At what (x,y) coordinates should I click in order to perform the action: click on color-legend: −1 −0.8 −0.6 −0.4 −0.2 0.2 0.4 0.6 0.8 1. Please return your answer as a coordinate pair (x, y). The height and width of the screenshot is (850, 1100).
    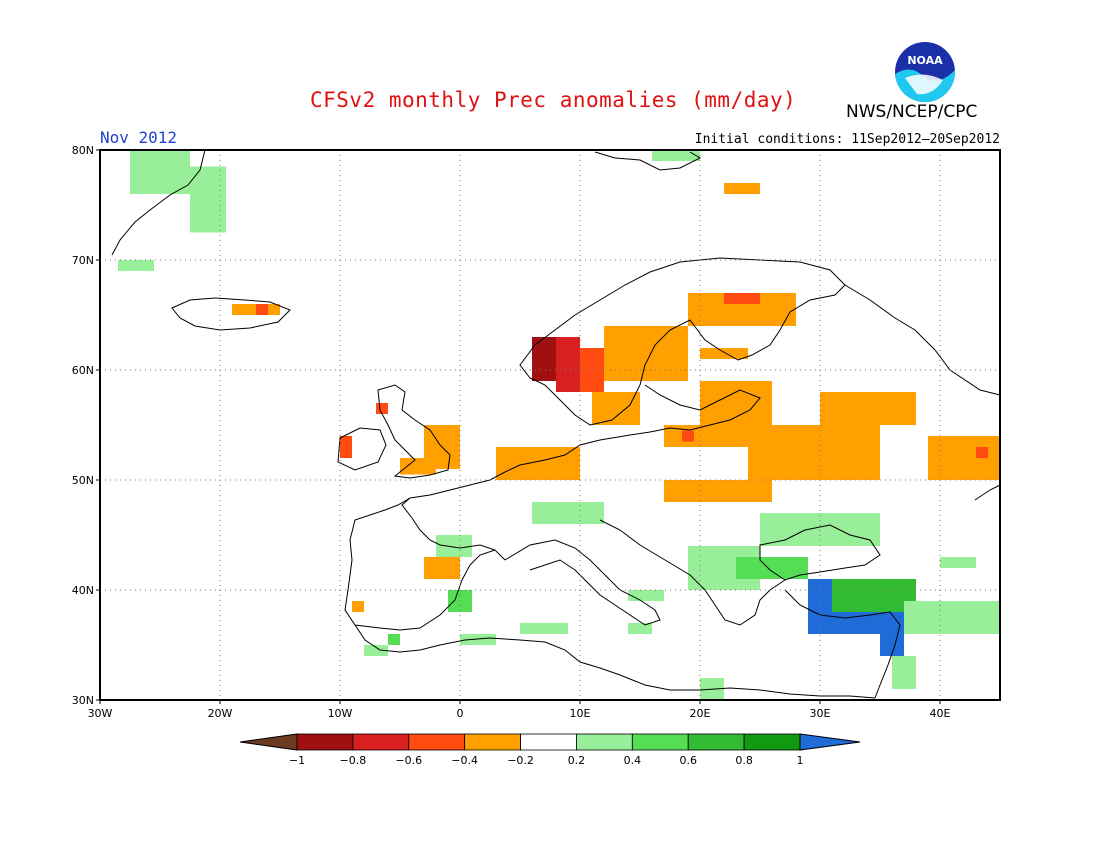
    Looking at the image, I should click on (550, 750).